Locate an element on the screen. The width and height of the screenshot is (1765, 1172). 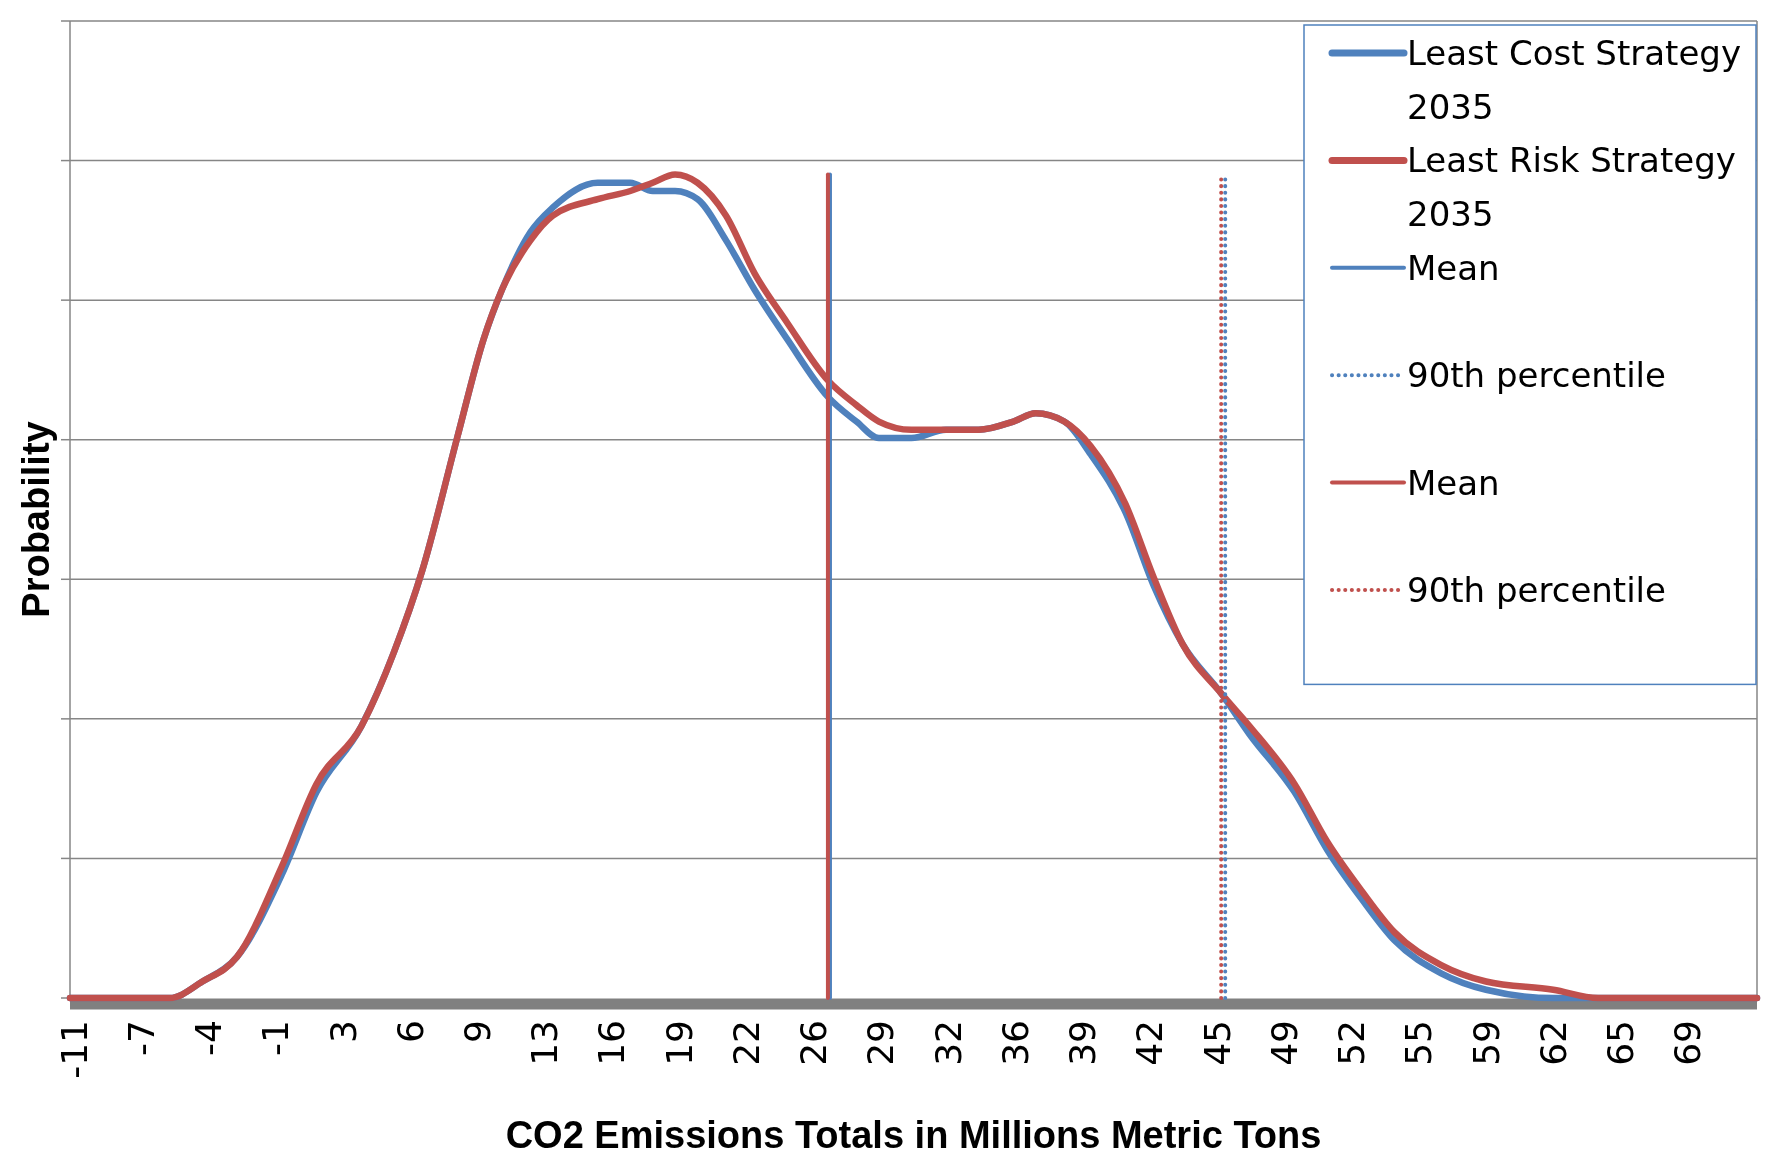
x-tick-label: 49 is located at coordinates (1284, 1043).